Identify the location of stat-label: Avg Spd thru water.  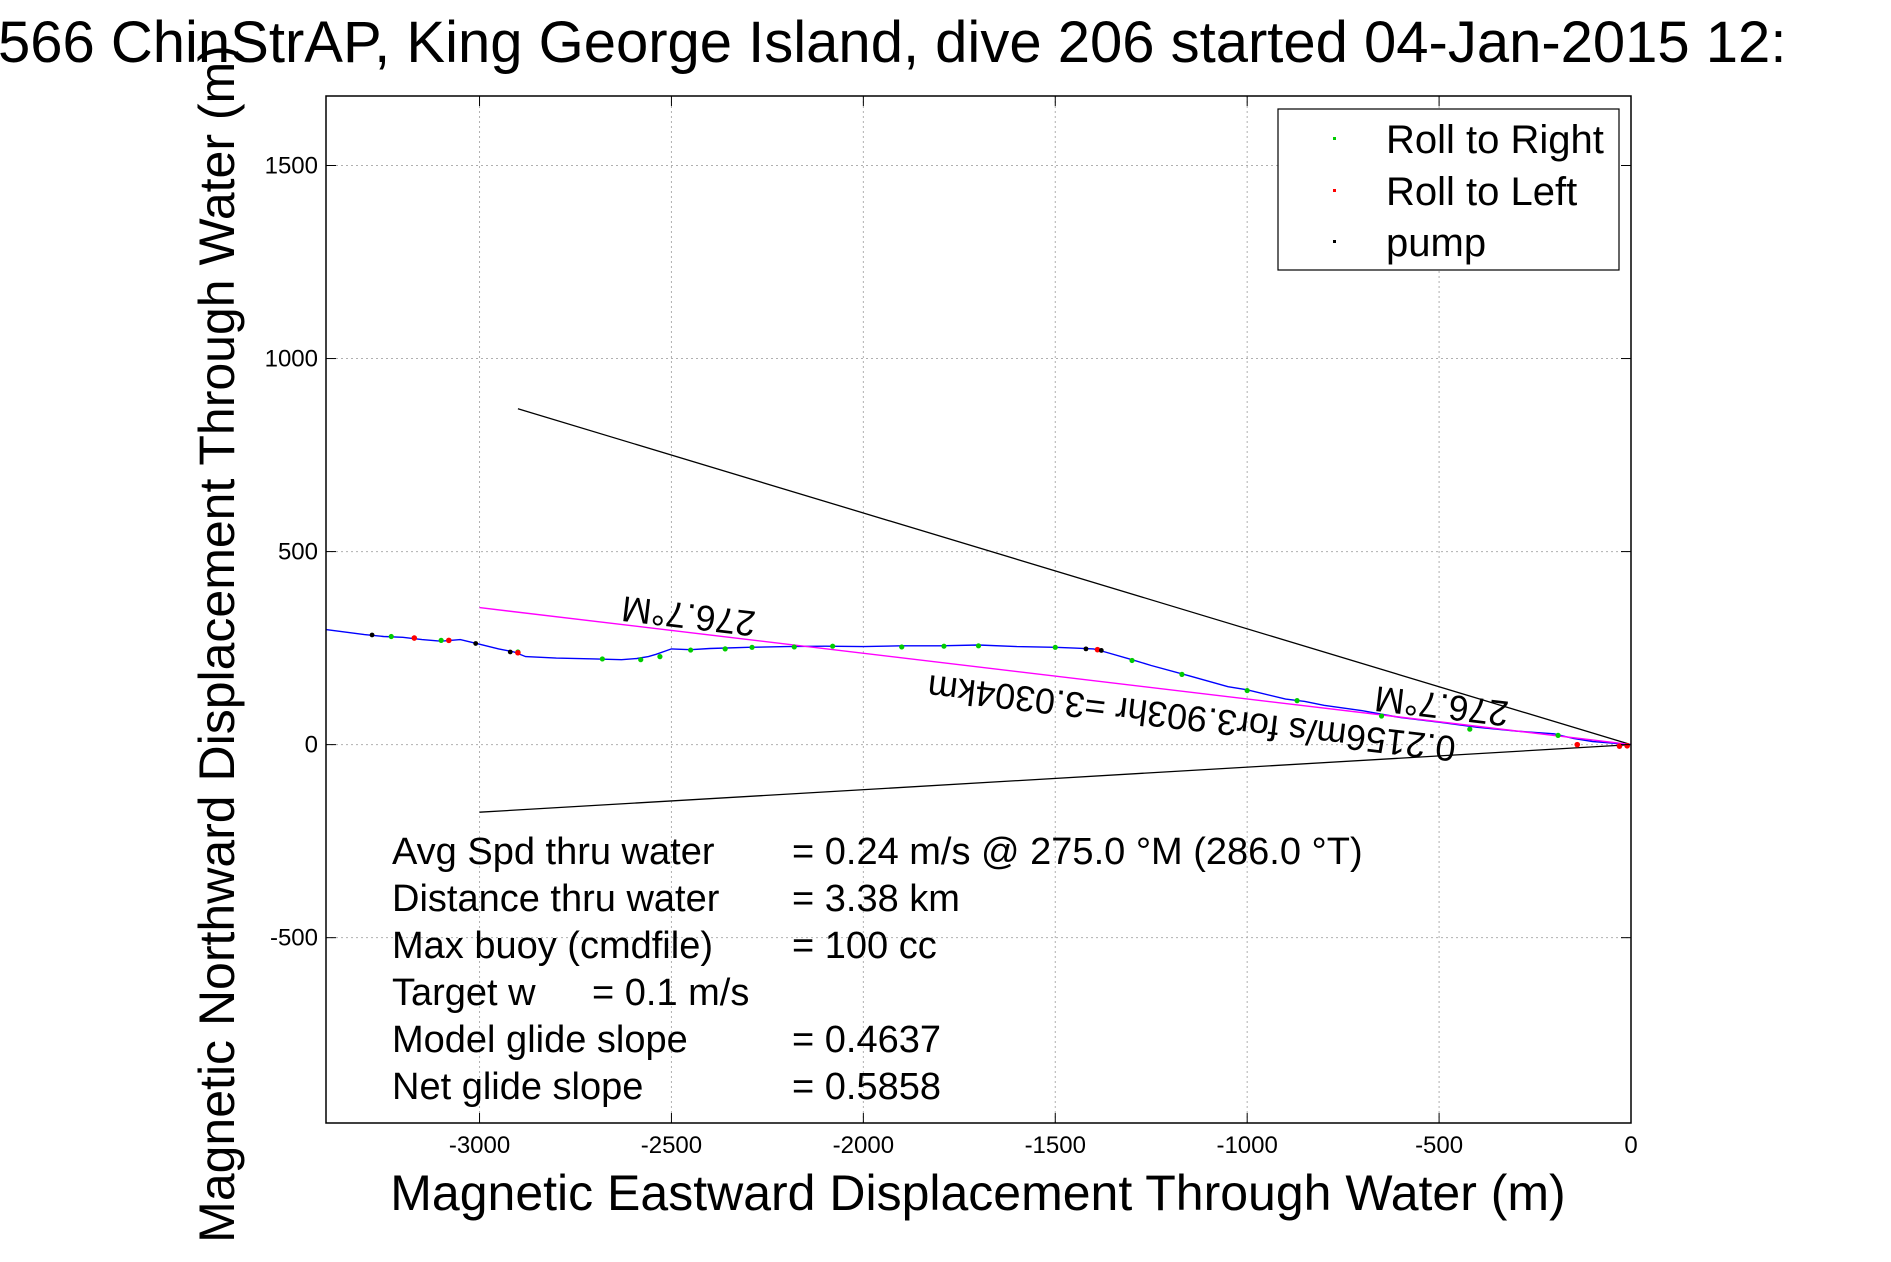
(553, 852).